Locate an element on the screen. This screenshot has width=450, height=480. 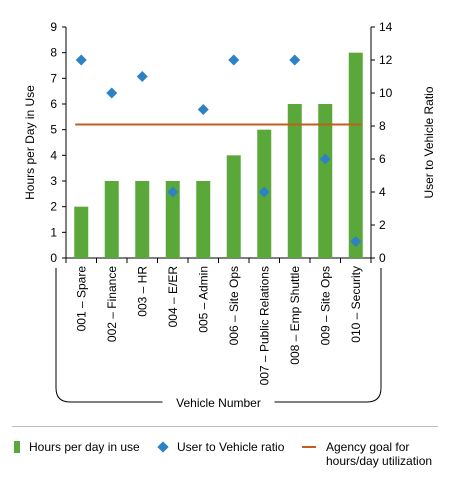
y-tick-label: 8 is located at coordinates (53, 53).